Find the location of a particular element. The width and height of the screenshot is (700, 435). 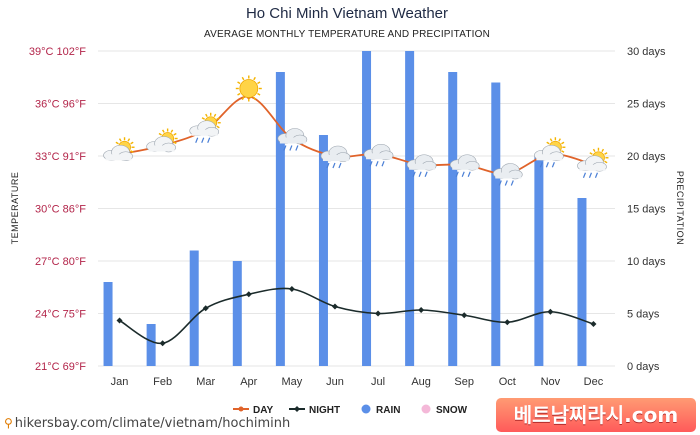

temperature-tick-label: 30°C 86°F is located at coordinates (60, 210).